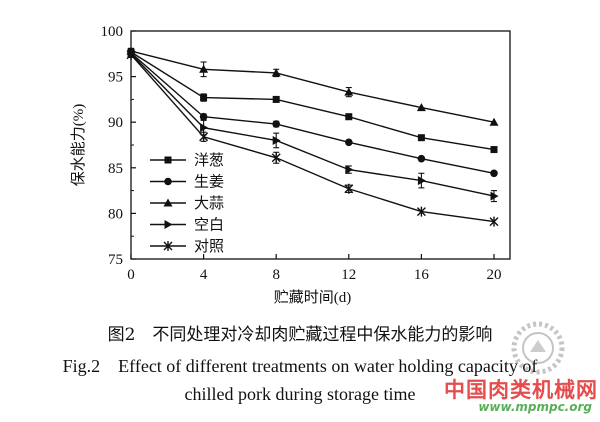  I want to click on x-tick-label-16: 16, so click(422, 275).